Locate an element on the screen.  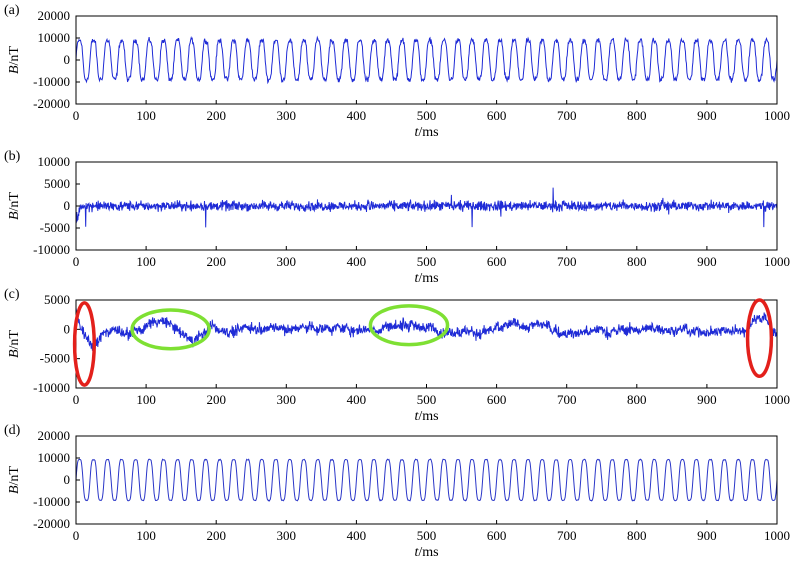
panel-label: (d) is located at coordinates (12, 430).